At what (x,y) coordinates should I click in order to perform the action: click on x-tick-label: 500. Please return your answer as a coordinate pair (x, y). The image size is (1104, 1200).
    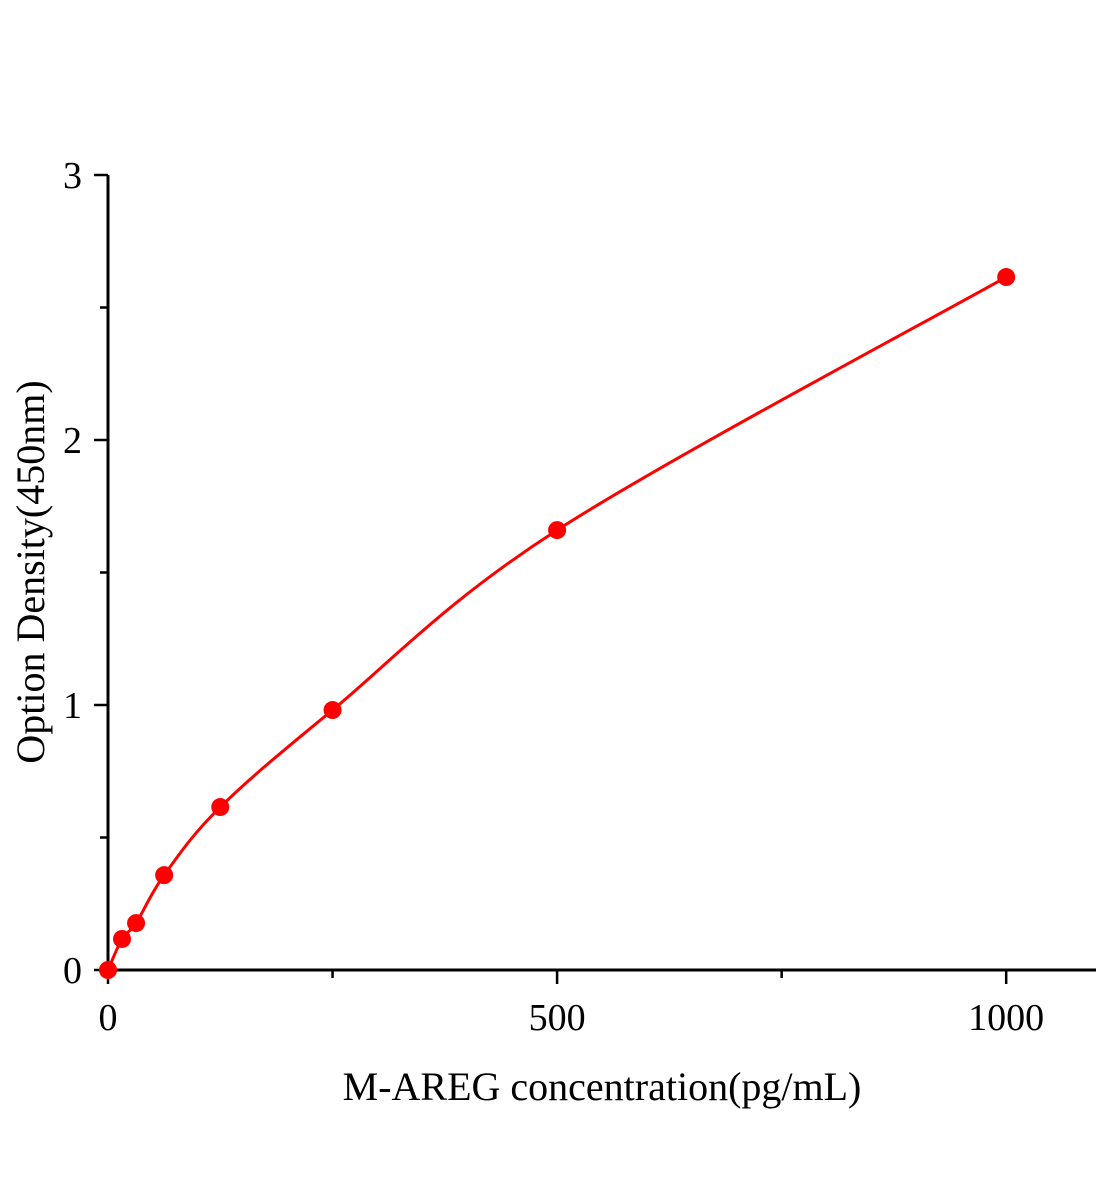
    Looking at the image, I should click on (557, 1018).